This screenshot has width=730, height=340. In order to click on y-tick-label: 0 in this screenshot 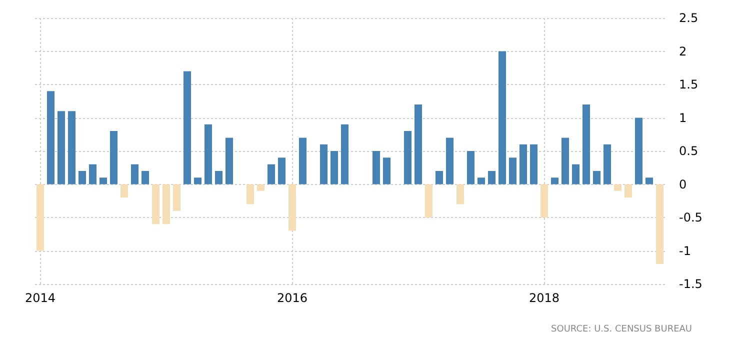, I will do `click(683, 184)`.